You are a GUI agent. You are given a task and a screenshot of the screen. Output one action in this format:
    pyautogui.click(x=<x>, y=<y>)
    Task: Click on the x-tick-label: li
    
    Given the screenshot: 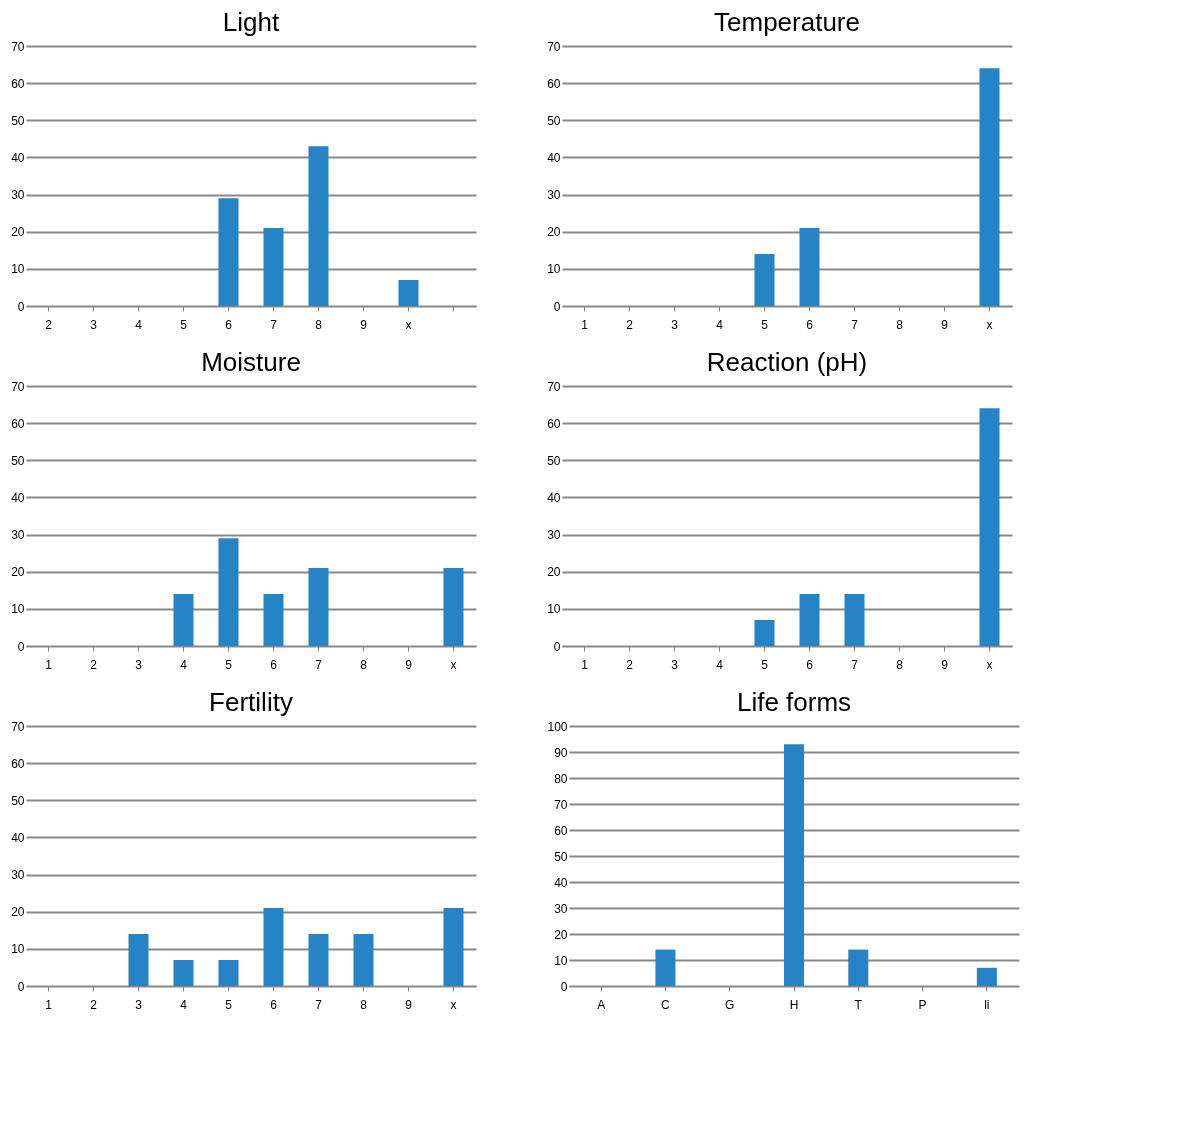 What is the action you would take?
    pyautogui.click(x=987, y=1004)
    